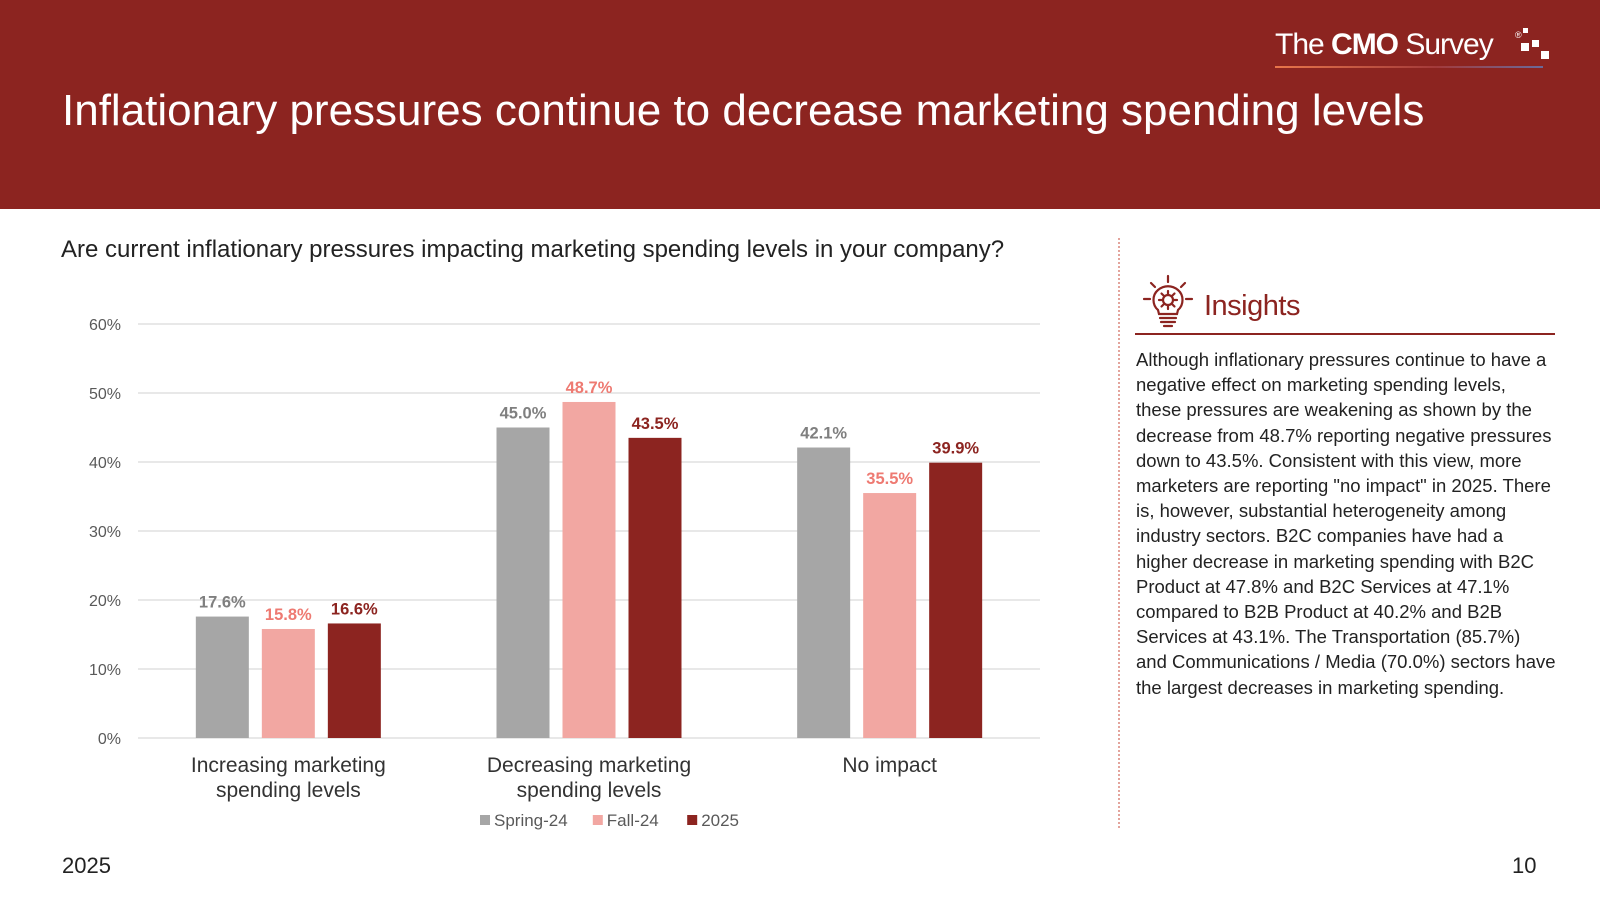 This screenshot has width=1600, height=900. I want to click on insights-title: Insights, so click(1252, 306).